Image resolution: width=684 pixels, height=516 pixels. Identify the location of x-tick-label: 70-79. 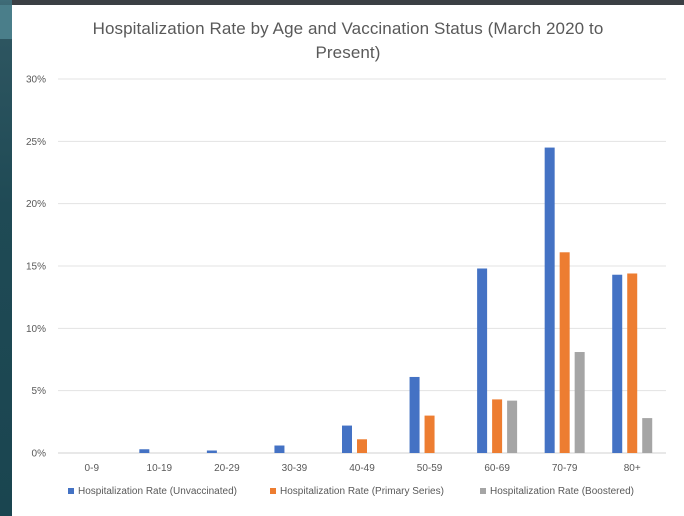
(565, 468).